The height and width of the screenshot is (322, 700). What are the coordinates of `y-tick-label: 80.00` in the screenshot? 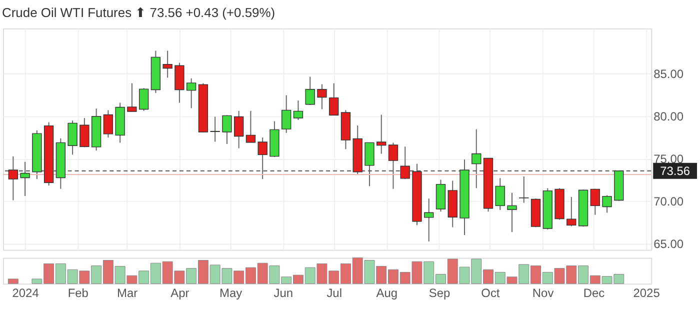 It's located at (669, 117).